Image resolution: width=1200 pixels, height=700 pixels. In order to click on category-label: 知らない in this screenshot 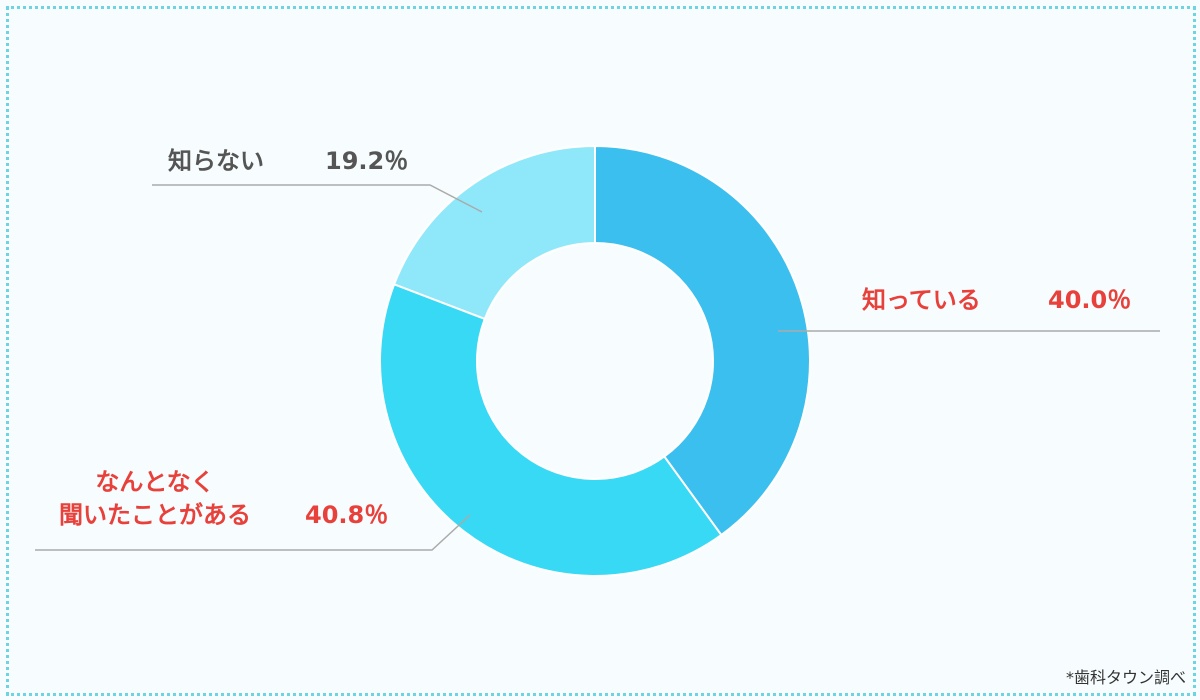, I will do `click(216, 161)`.